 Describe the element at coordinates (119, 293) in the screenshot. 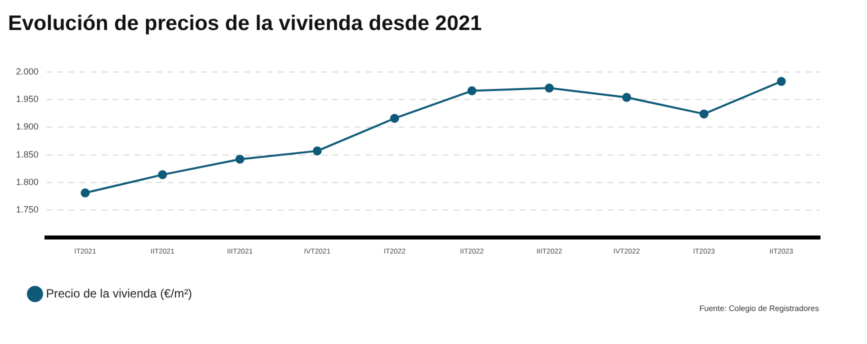

I see `legend-label: Precio de la vivienda (€/m²)` at that location.